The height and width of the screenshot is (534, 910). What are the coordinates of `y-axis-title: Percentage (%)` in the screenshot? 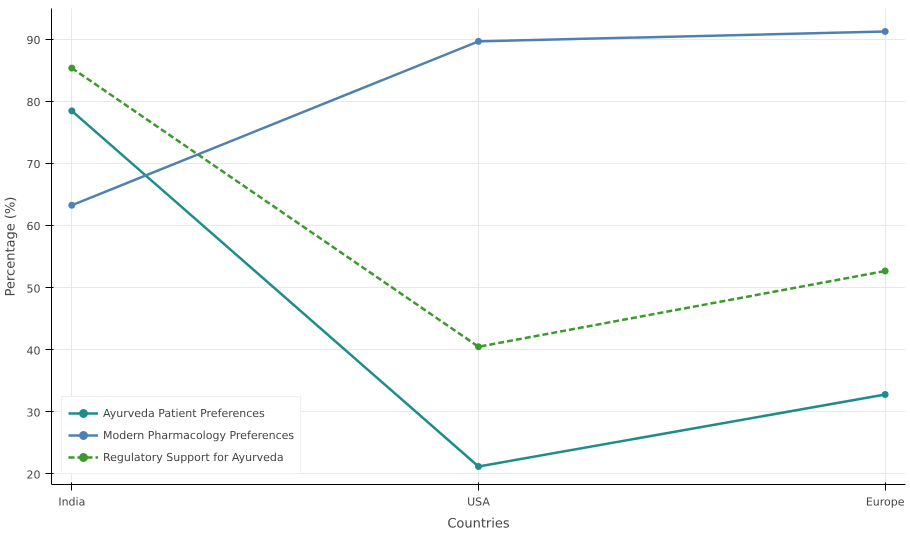 It's located at (11, 246).